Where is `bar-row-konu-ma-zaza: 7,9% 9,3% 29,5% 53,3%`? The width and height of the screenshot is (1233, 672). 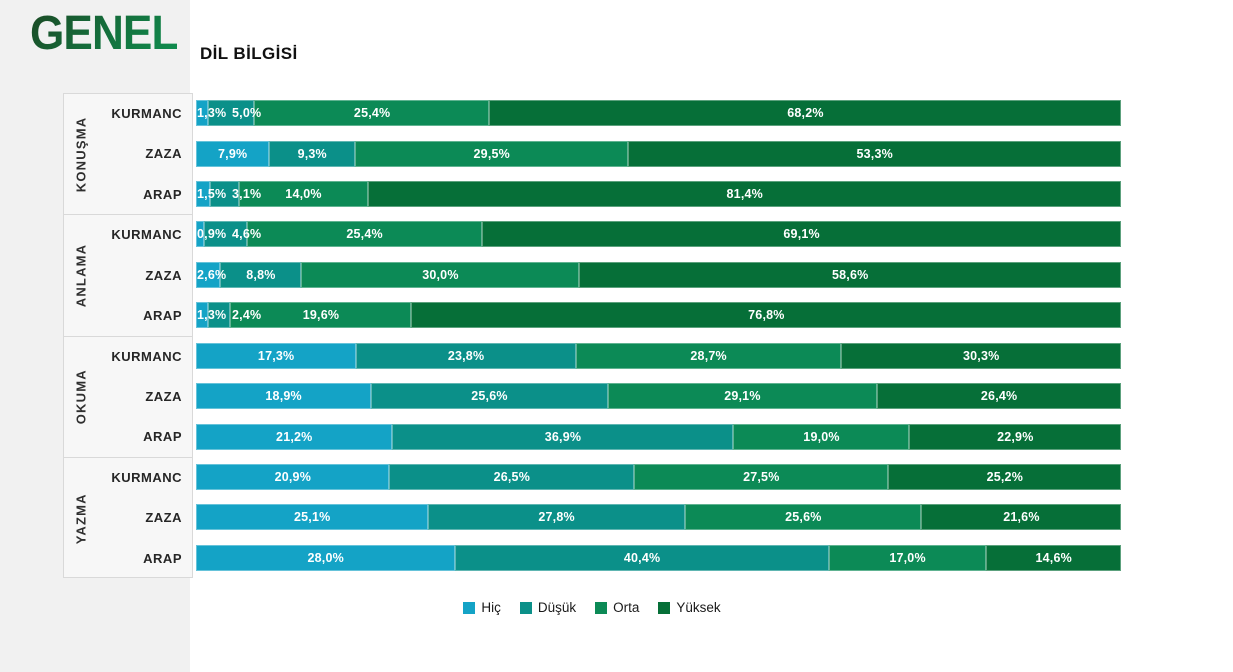
bar-row-konu-ma-zaza: 7,9% 9,3% 29,5% 53,3% is located at coordinates (658, 153).